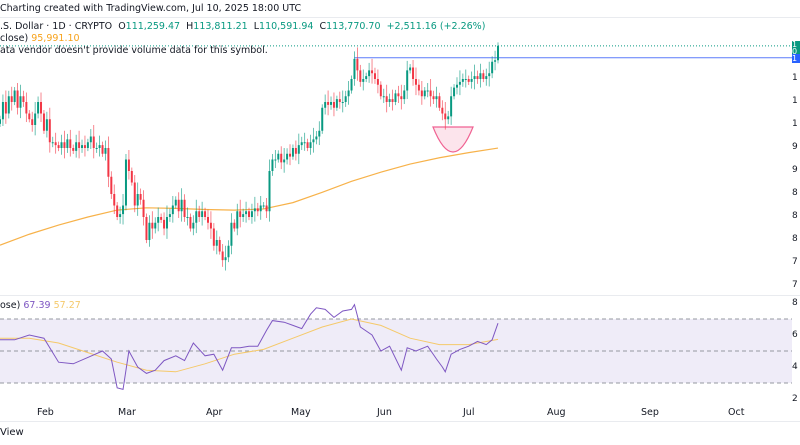 This screenshot has width=800, height=445. What do you see at coordinates (214, 412) in the screenshot?
I see `time-axis-label: Apr` at bounding box center [214, 412].